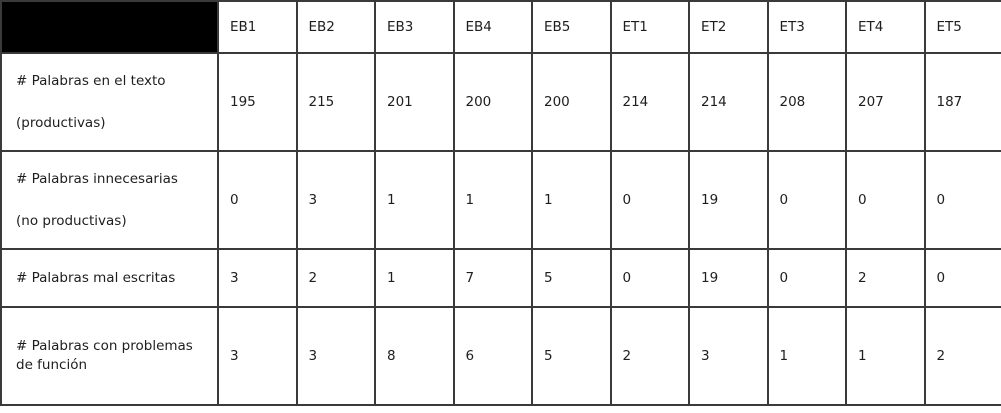 The width and height of the screenshot is (1001, 413). What do you see at coordinates (571, 27) in the screenshot?
I see `column-header: EB5` at bounding box center [571, 27].